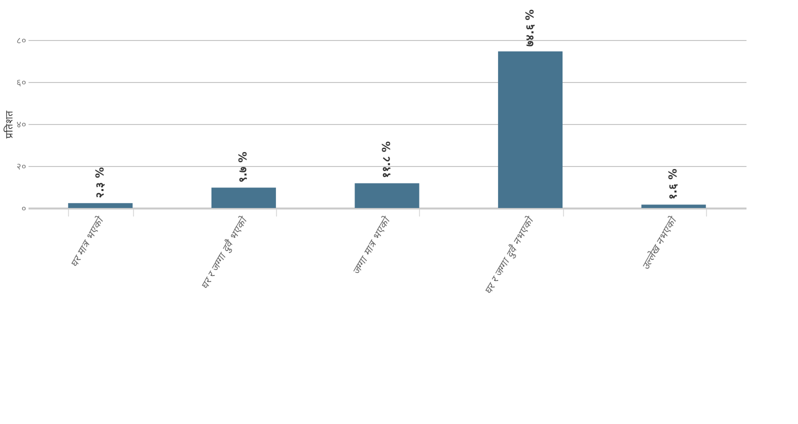 The height and width of the screenshot is (424, 798). Describe the element at coordinates (243, 167) in the screenshot. I see `data-label: ९.७ %` at that location.